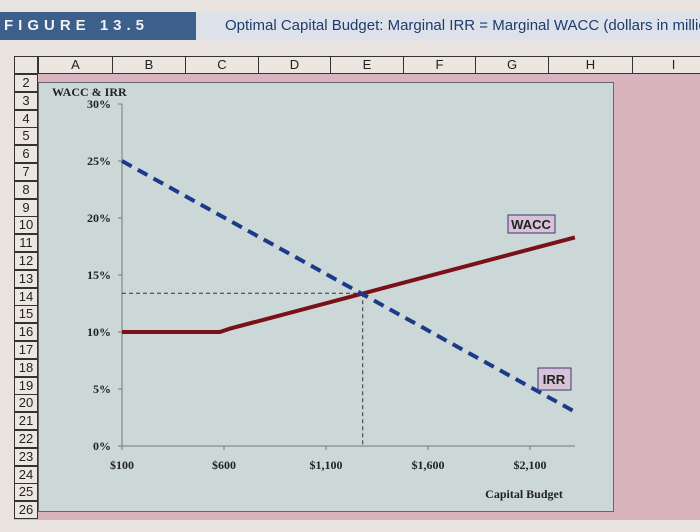  What do you see at coordinates (439, 65) in the screenshot?
I see `column-header: F` at bounding box center [439, 65].